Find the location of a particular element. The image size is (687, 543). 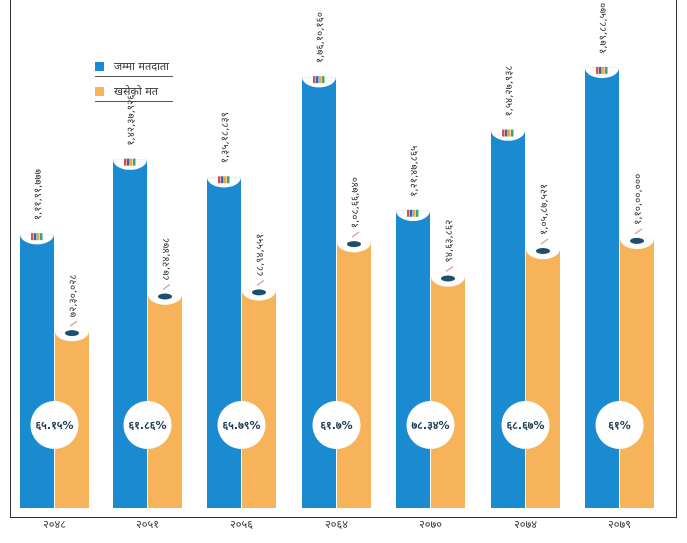

percent-label: ६१.८६% is located at coordinates (147, 425).